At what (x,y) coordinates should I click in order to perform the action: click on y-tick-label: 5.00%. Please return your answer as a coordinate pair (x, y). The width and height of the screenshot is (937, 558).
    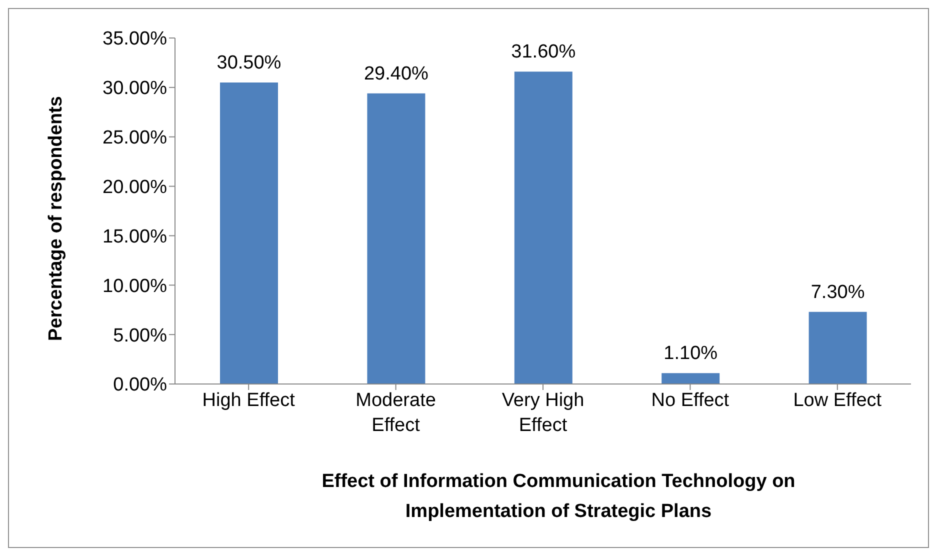
    Looking at the image, I should click on (140, 335).